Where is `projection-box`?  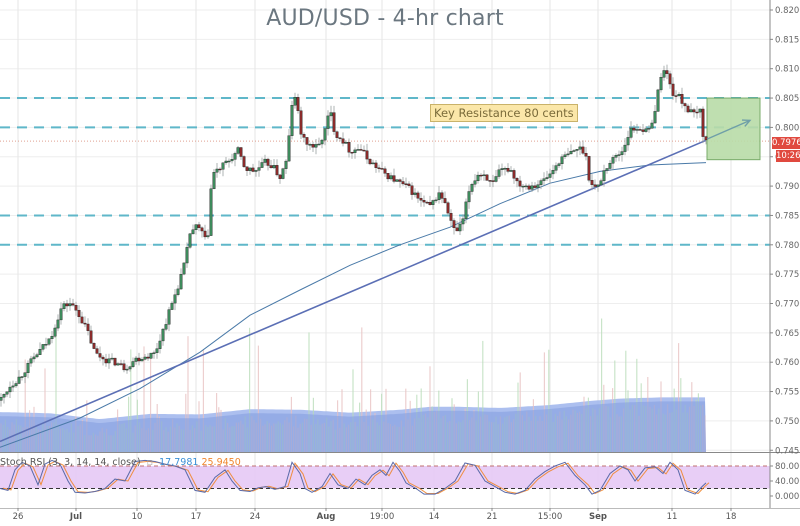 projection-box is located at coordinates (733, 129).